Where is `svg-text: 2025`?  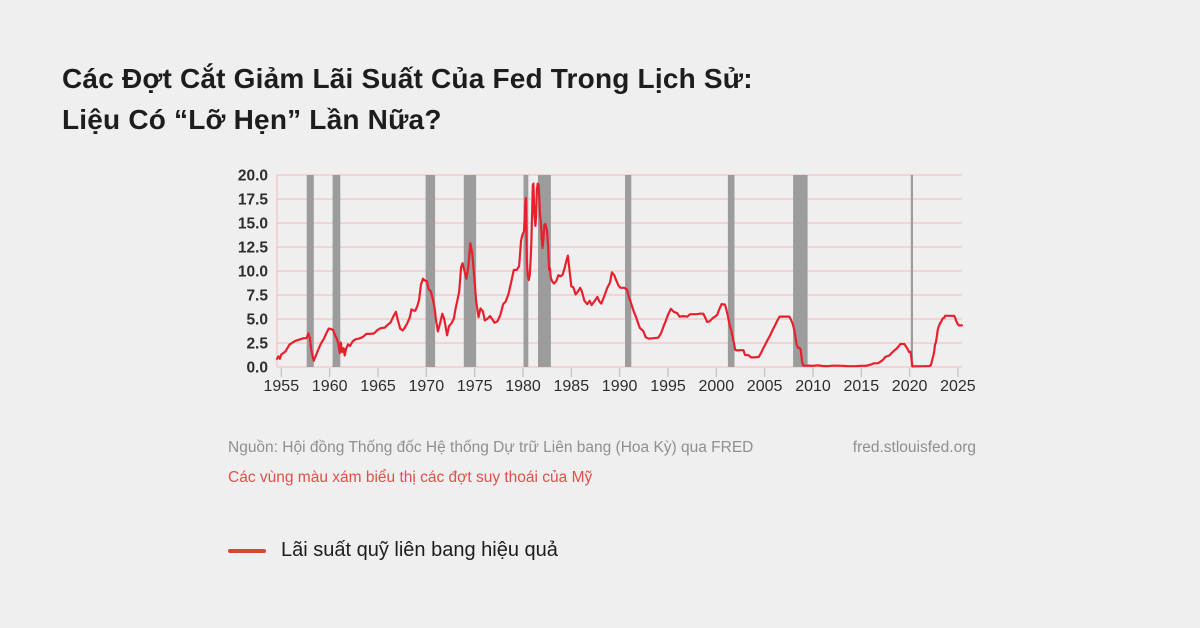 svg-text: 2025 is located at coordinates (958, 386).